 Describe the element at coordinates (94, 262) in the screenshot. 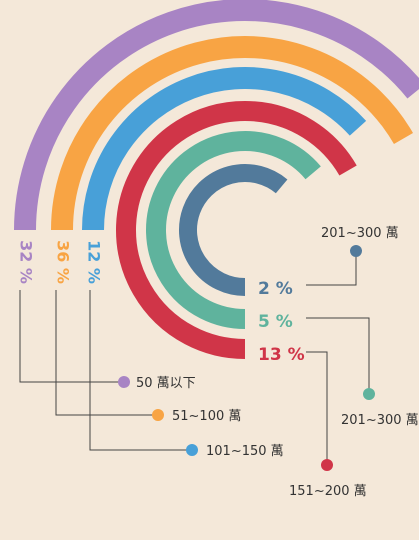

I see `pct-label-3: 12 %` at that location.